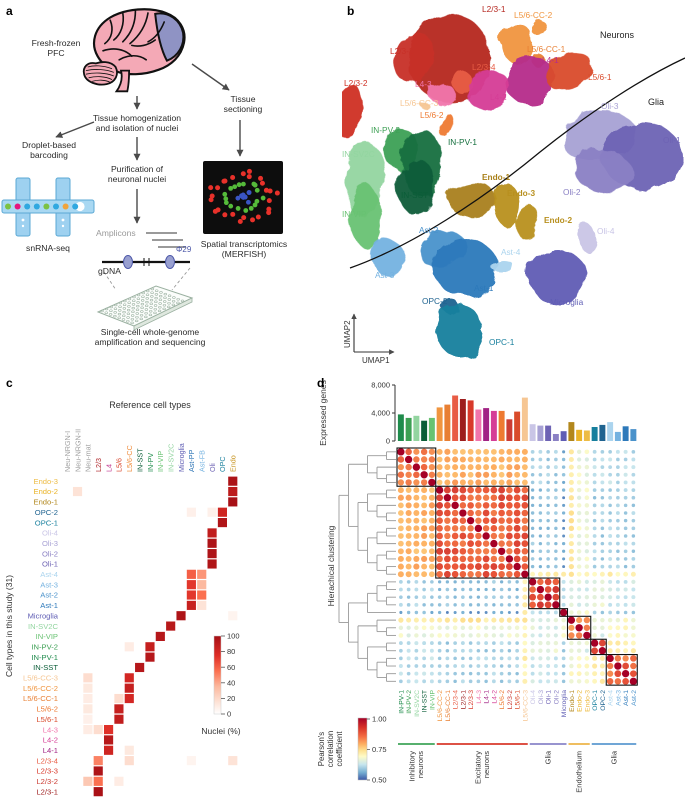 Image resolution: width=685 pixels, height=797 pixels. I want to click on reference-column-label: Neu-mat, so click(88, 458).